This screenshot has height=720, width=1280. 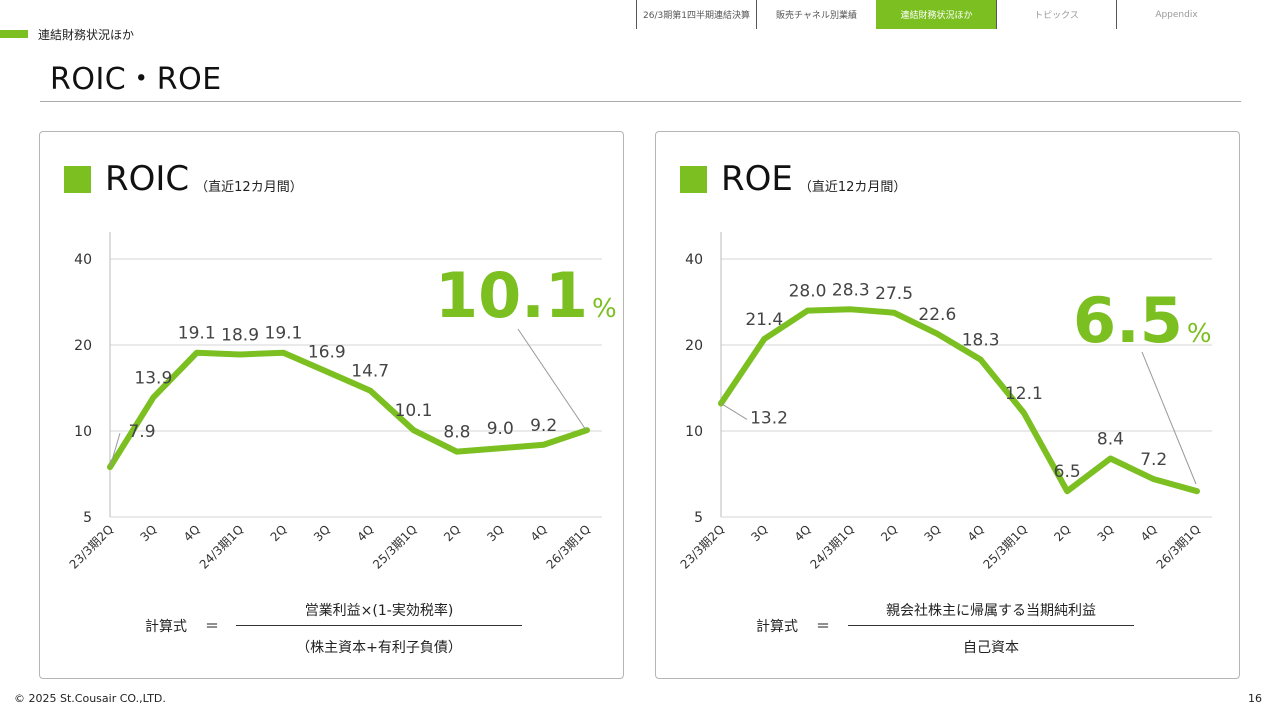 I want to click on highlight-value: 6.5, so click(x=1128, y=320).